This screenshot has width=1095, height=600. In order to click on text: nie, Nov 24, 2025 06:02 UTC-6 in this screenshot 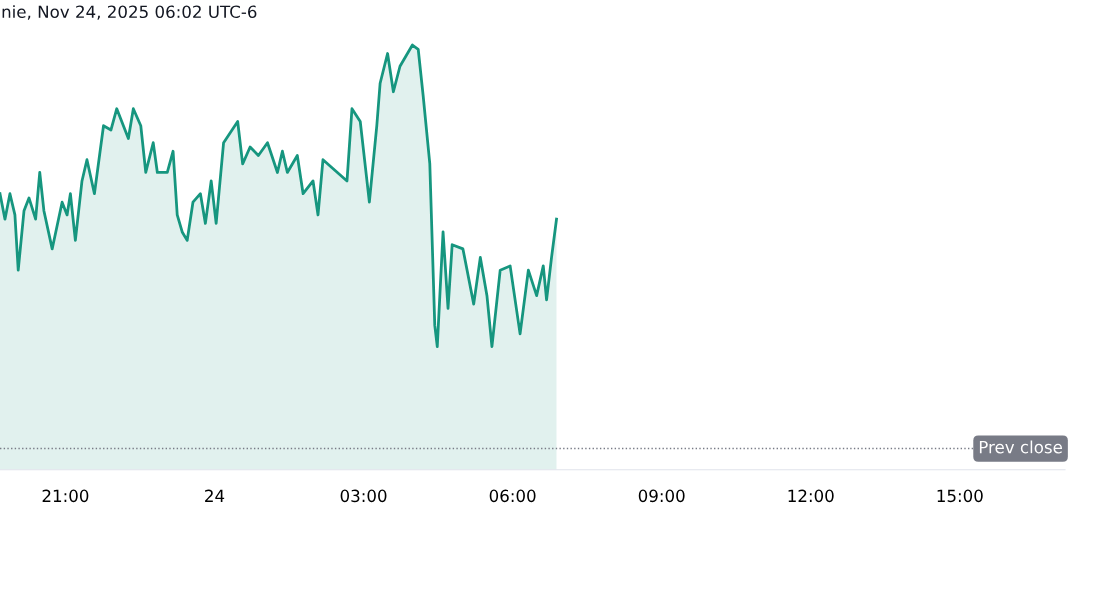, I will do `click(129, 12)`.